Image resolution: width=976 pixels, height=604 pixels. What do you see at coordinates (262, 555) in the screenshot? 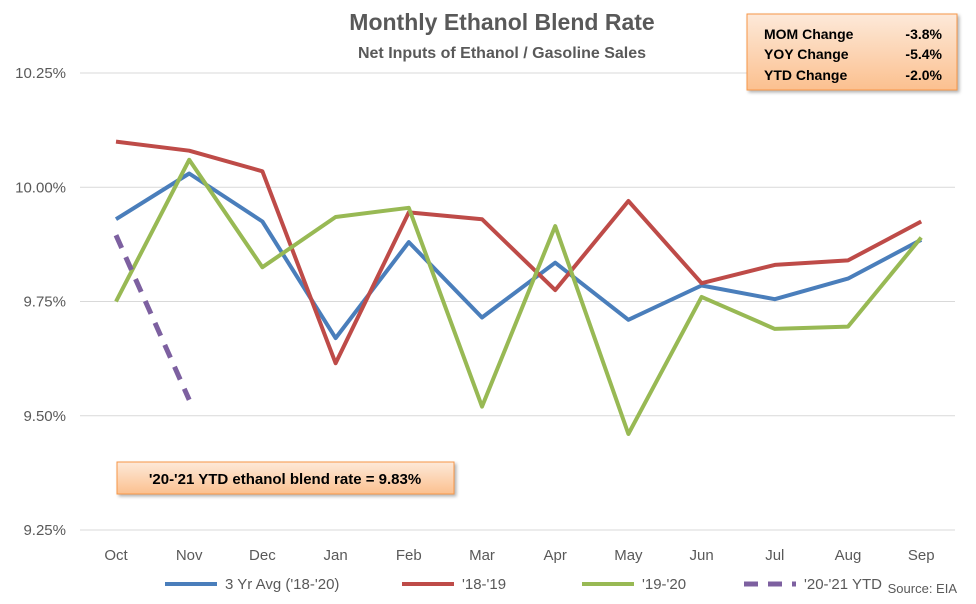
I see `x-tick-label: Dec` at bounding box center [262, 555].